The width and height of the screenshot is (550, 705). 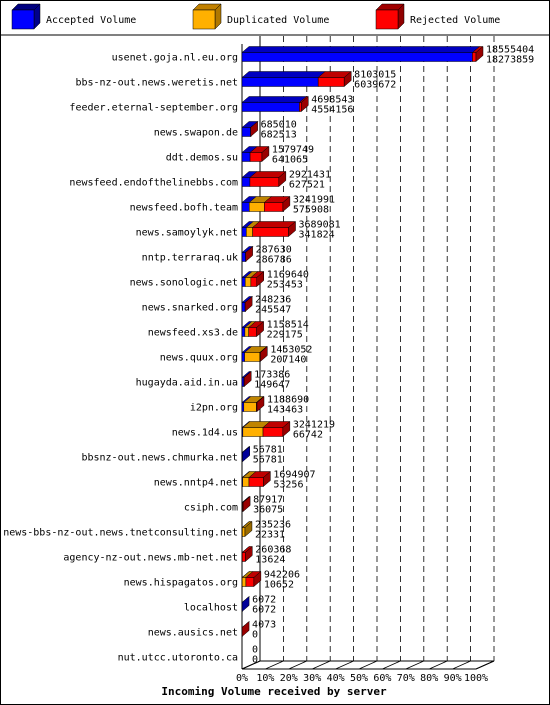 I want to click on total-value-label: 942206, so click(x=282, y=575).